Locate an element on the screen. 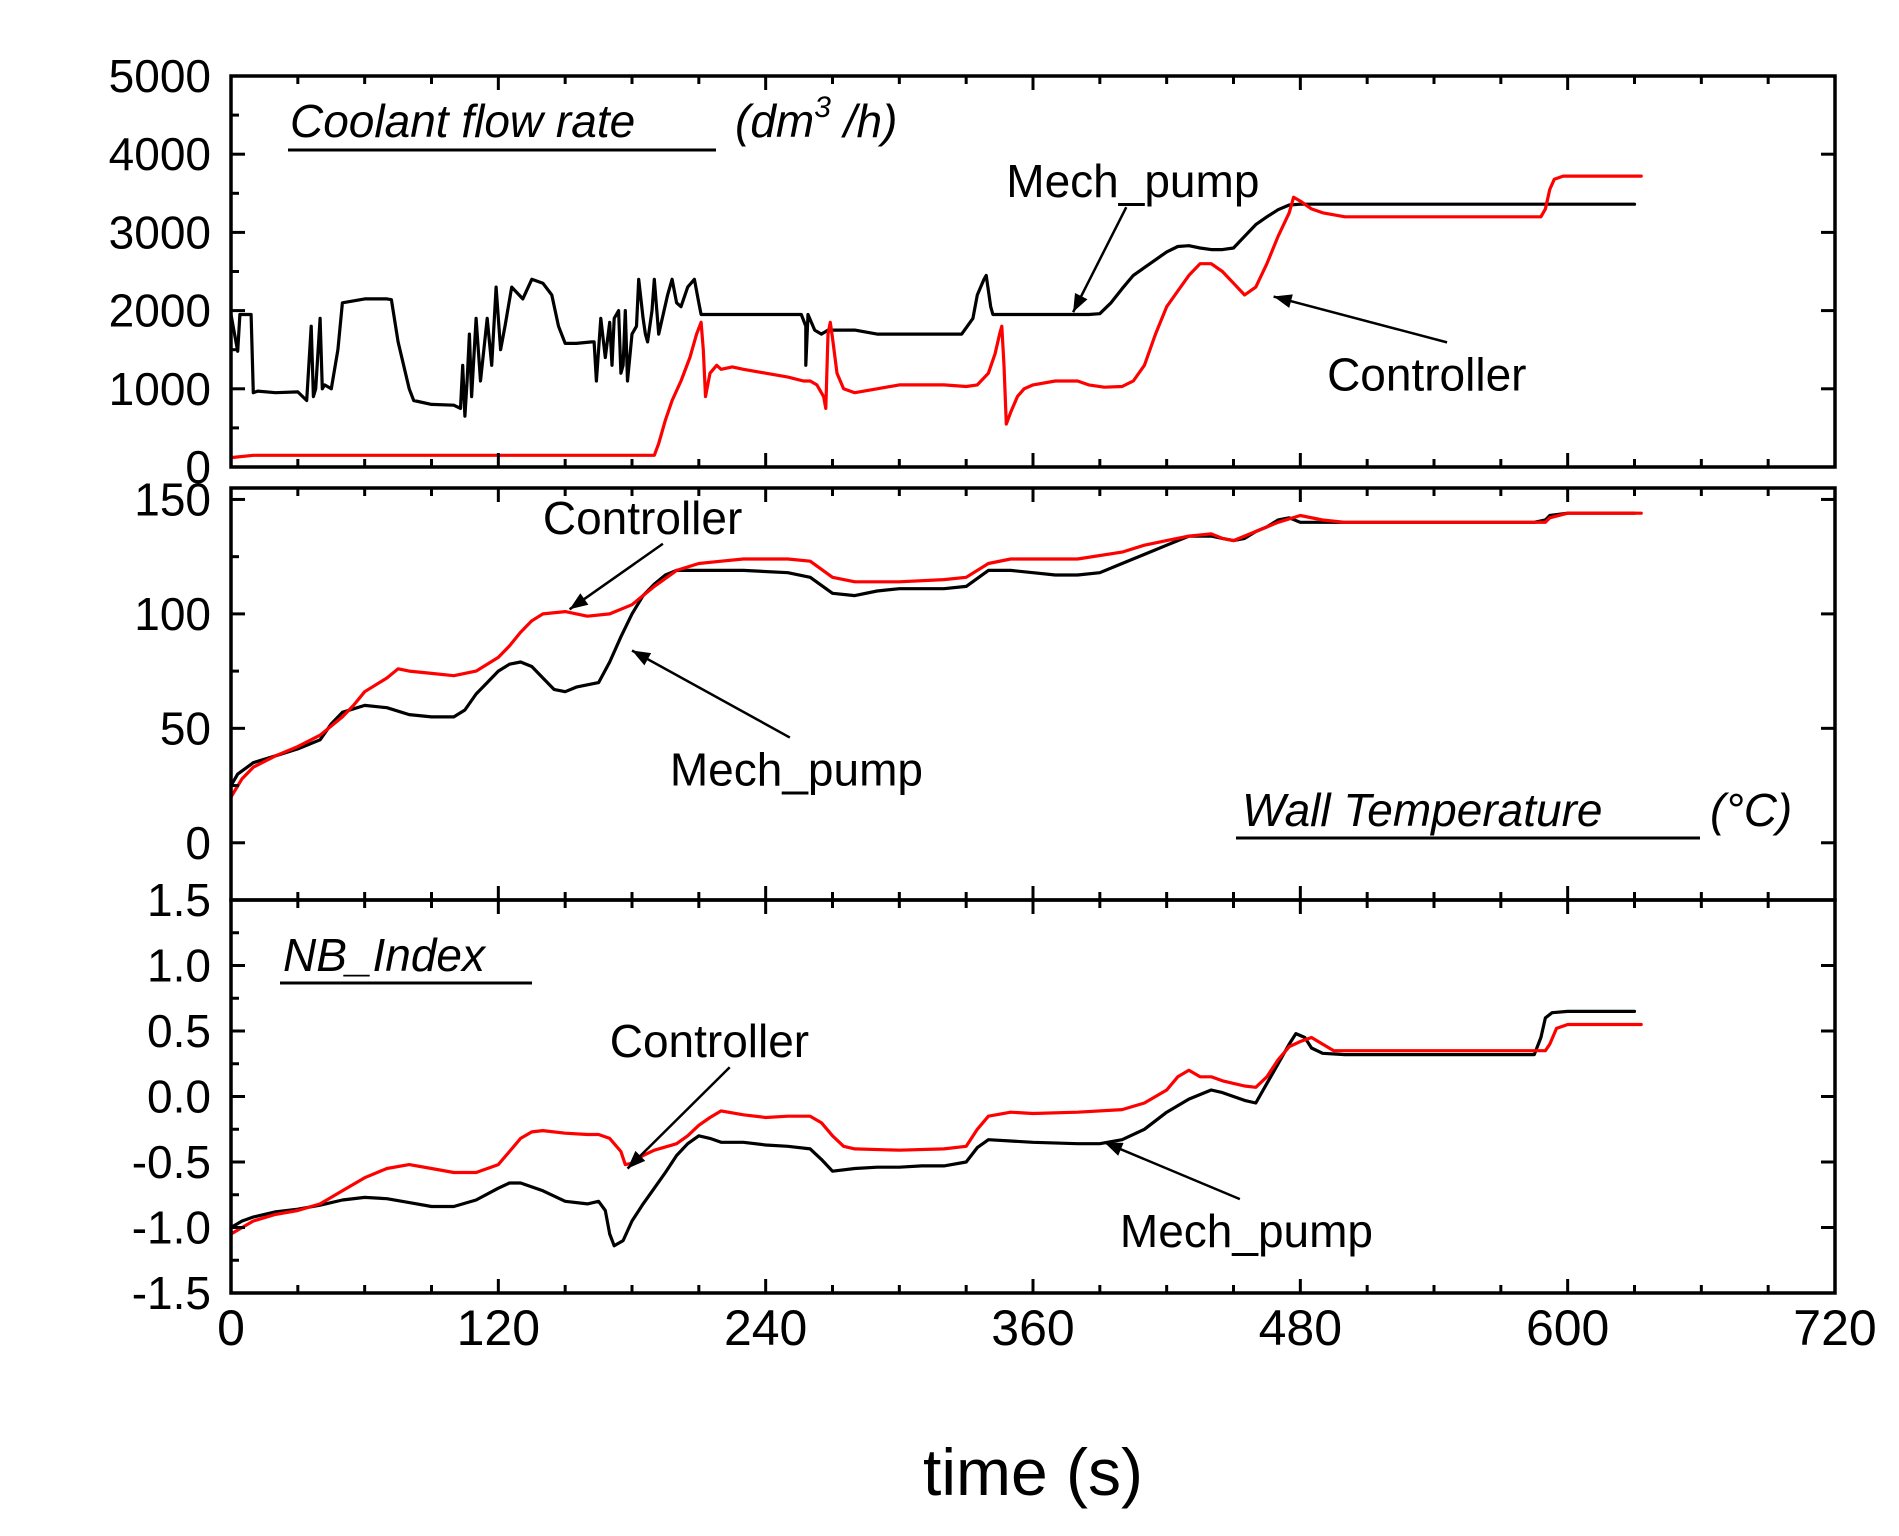 The width and height of the screenshot is (1899, 1536). flow-ytick-label: 3000 is located at coordinates (160, 232).